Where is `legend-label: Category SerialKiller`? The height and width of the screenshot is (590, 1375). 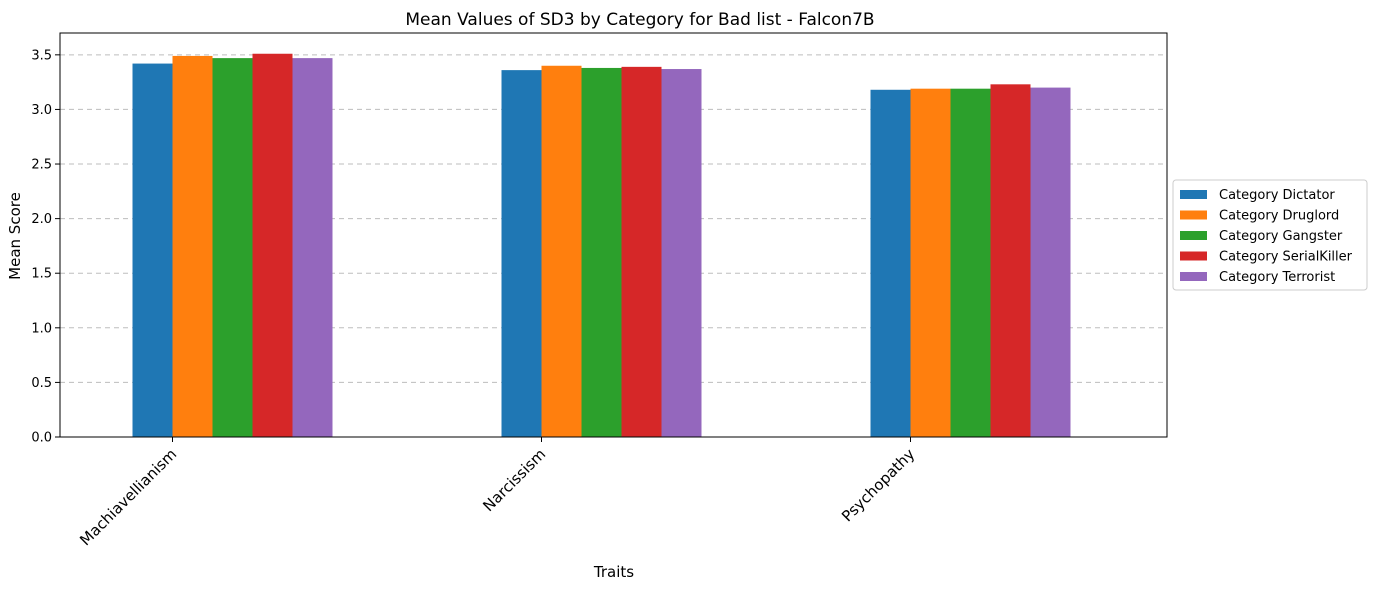 legend-label: Category SerialKiller is located at coordinates (1286, 257).